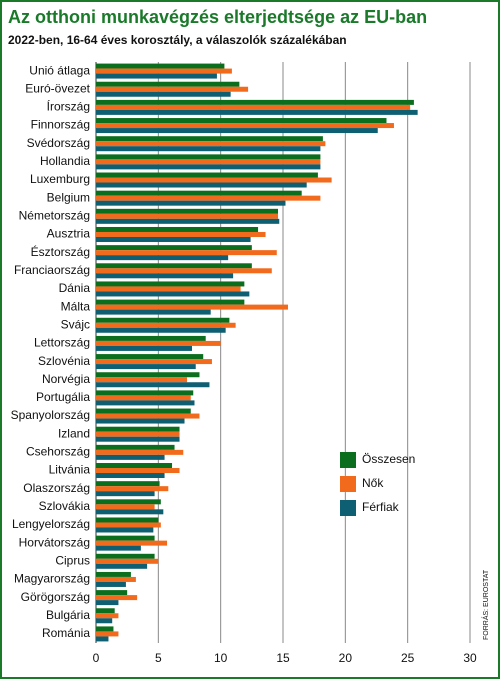  Describe the element at coordinates (381, 507) in the screenshot. I see `legend-label: Férfiak` at that location.